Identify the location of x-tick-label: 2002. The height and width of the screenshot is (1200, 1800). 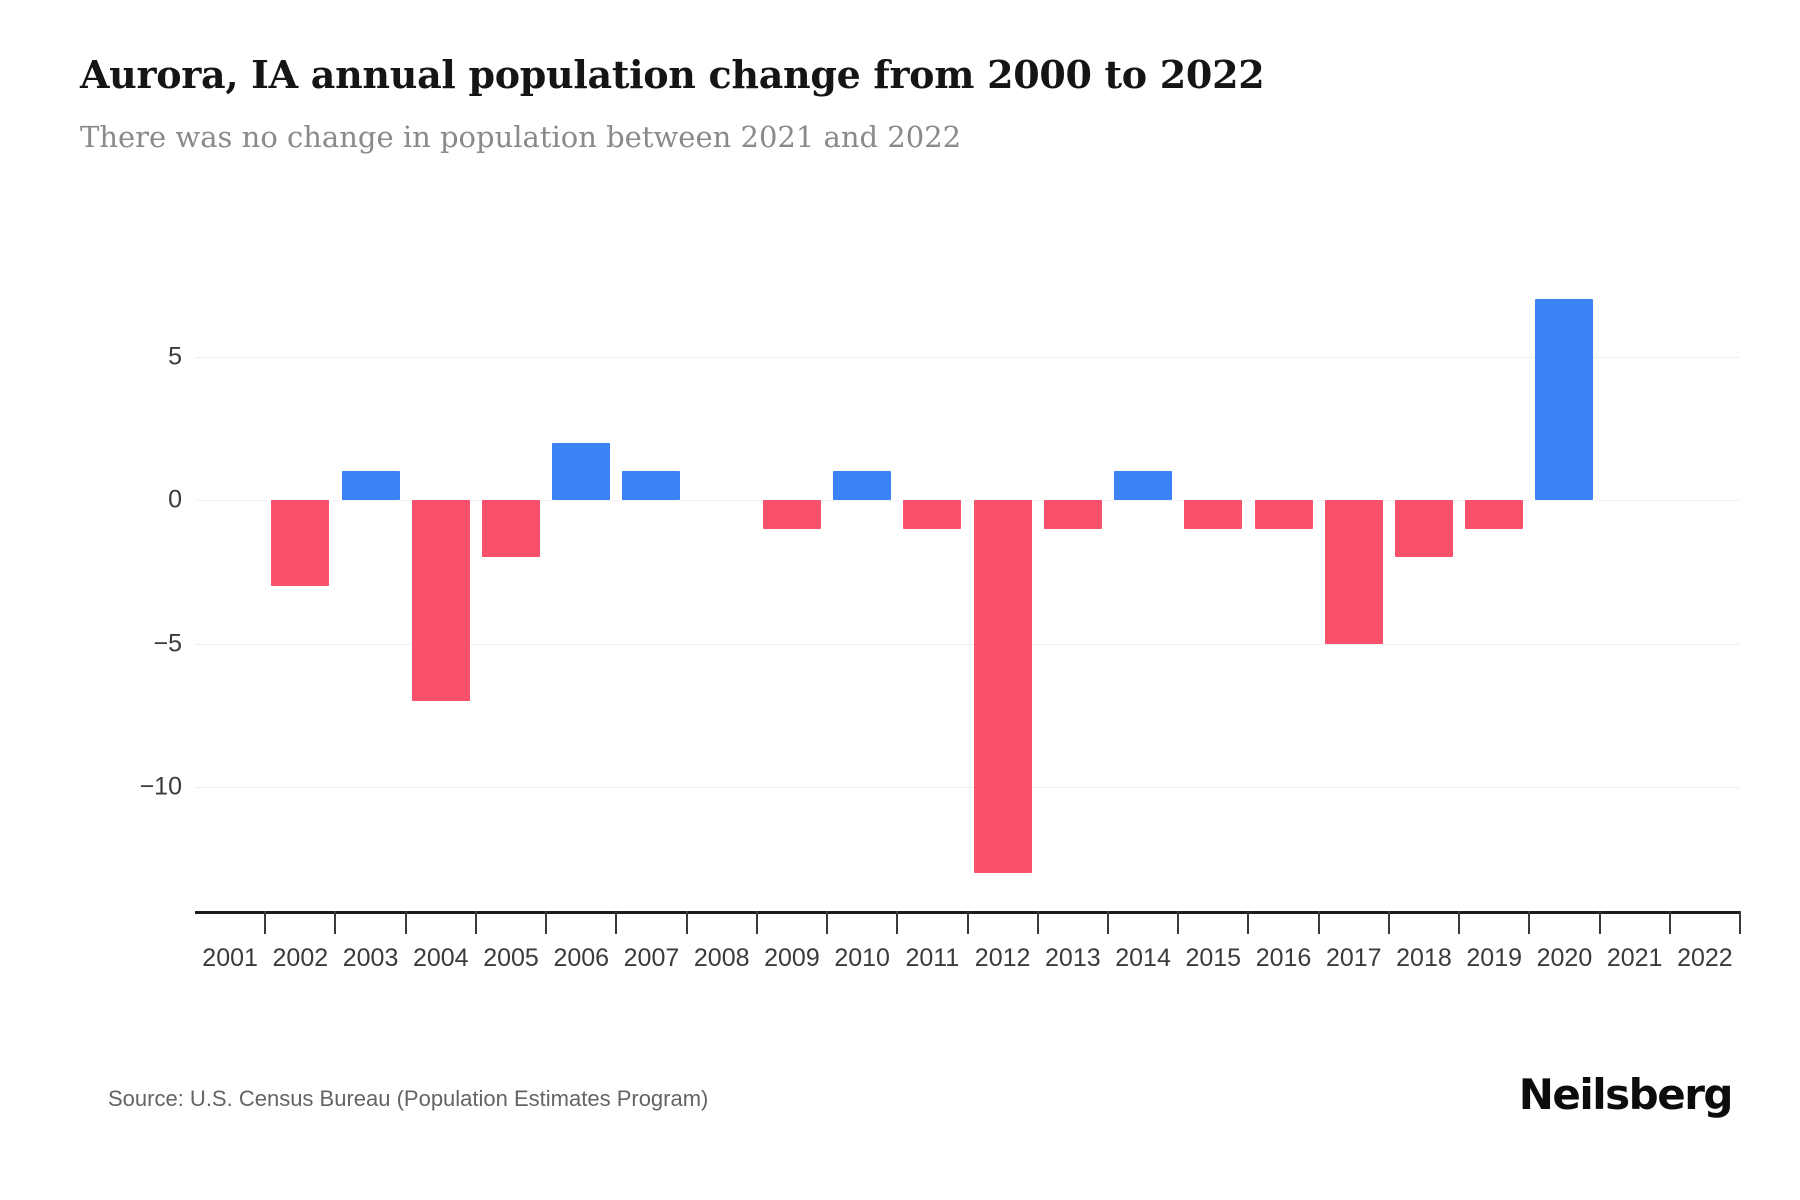
(300, 958).